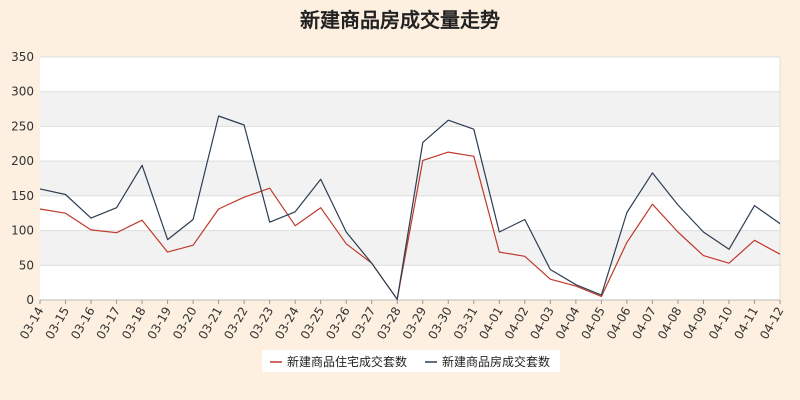  What do you see at coordinates (389, 323) in the screenshot?
I see `x-tick-label: 03-28` at bounding box center [389, 323].